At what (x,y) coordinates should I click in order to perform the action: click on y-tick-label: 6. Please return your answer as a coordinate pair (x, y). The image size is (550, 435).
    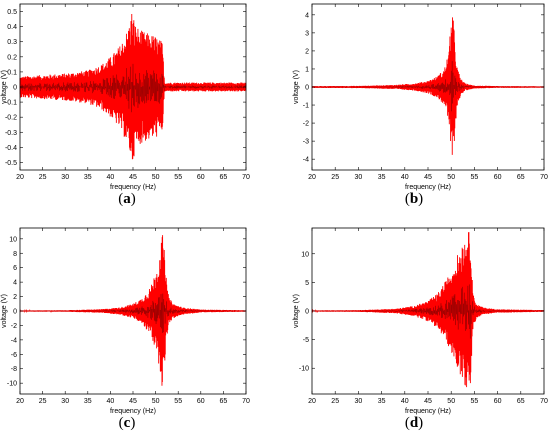
    Looking at the image, I should click on (15, 268).